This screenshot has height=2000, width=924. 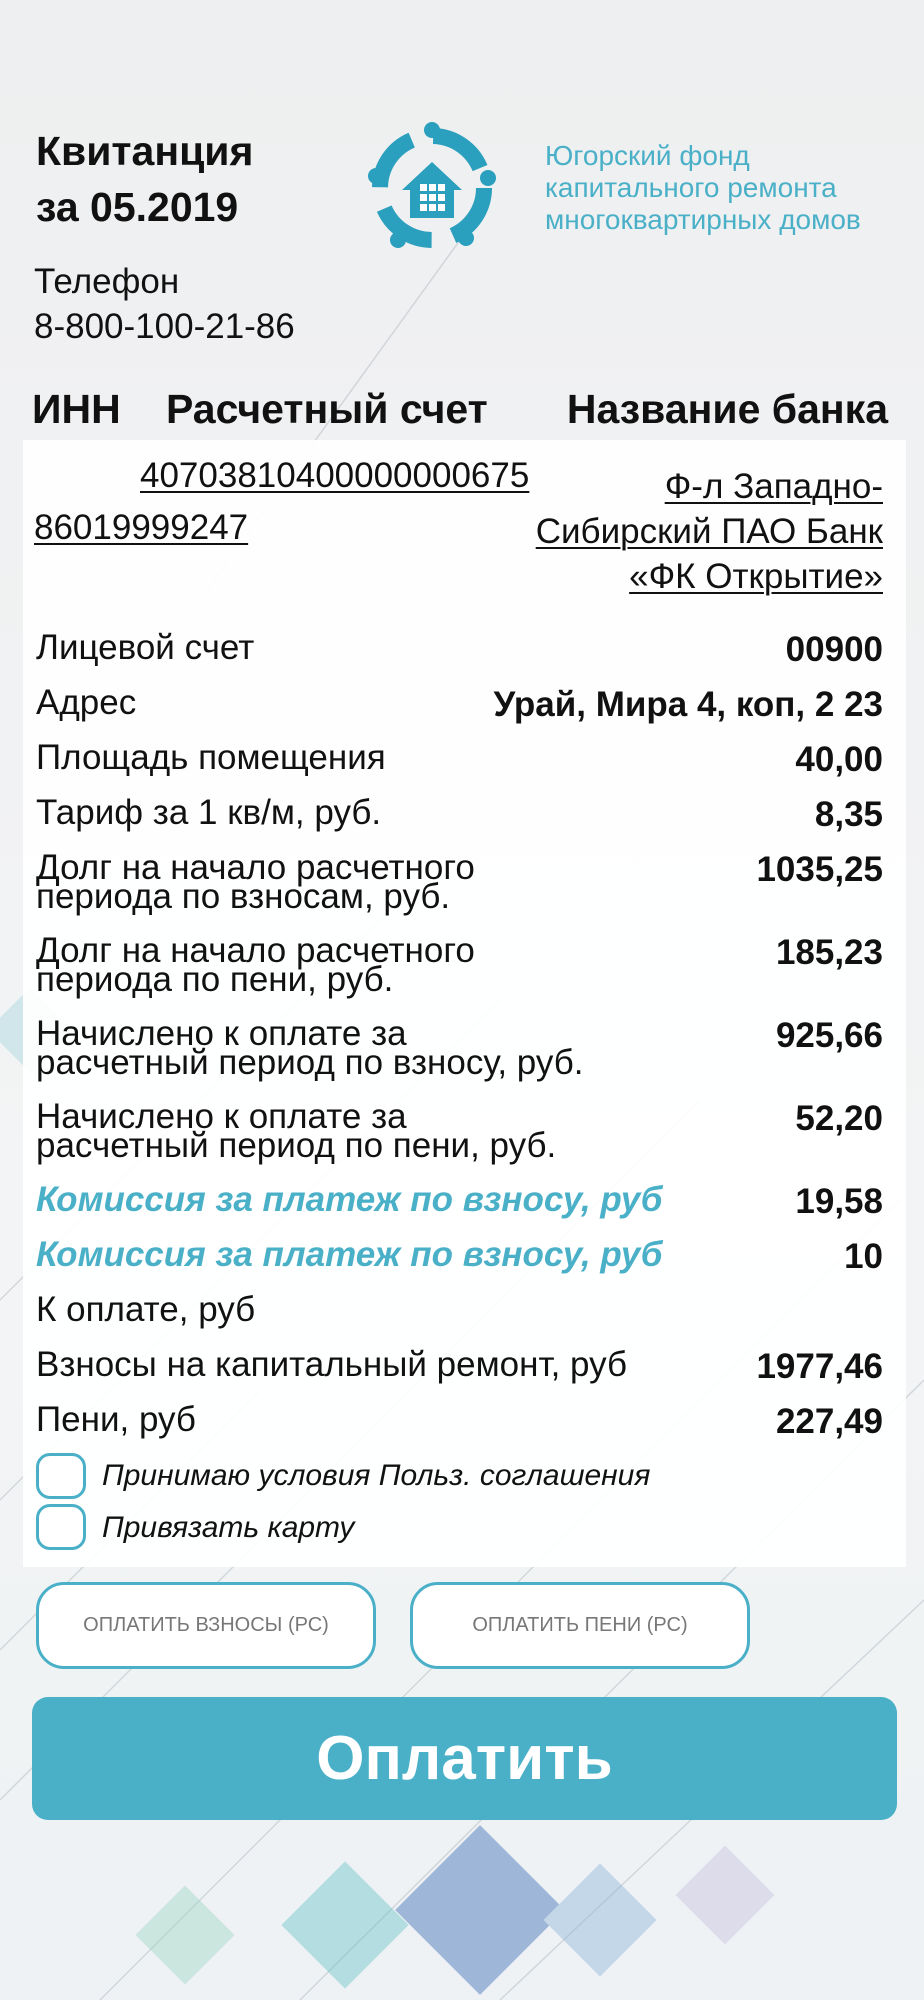 I want to click on bank-name: «ФК Открытие», so click(x=756, y=576).